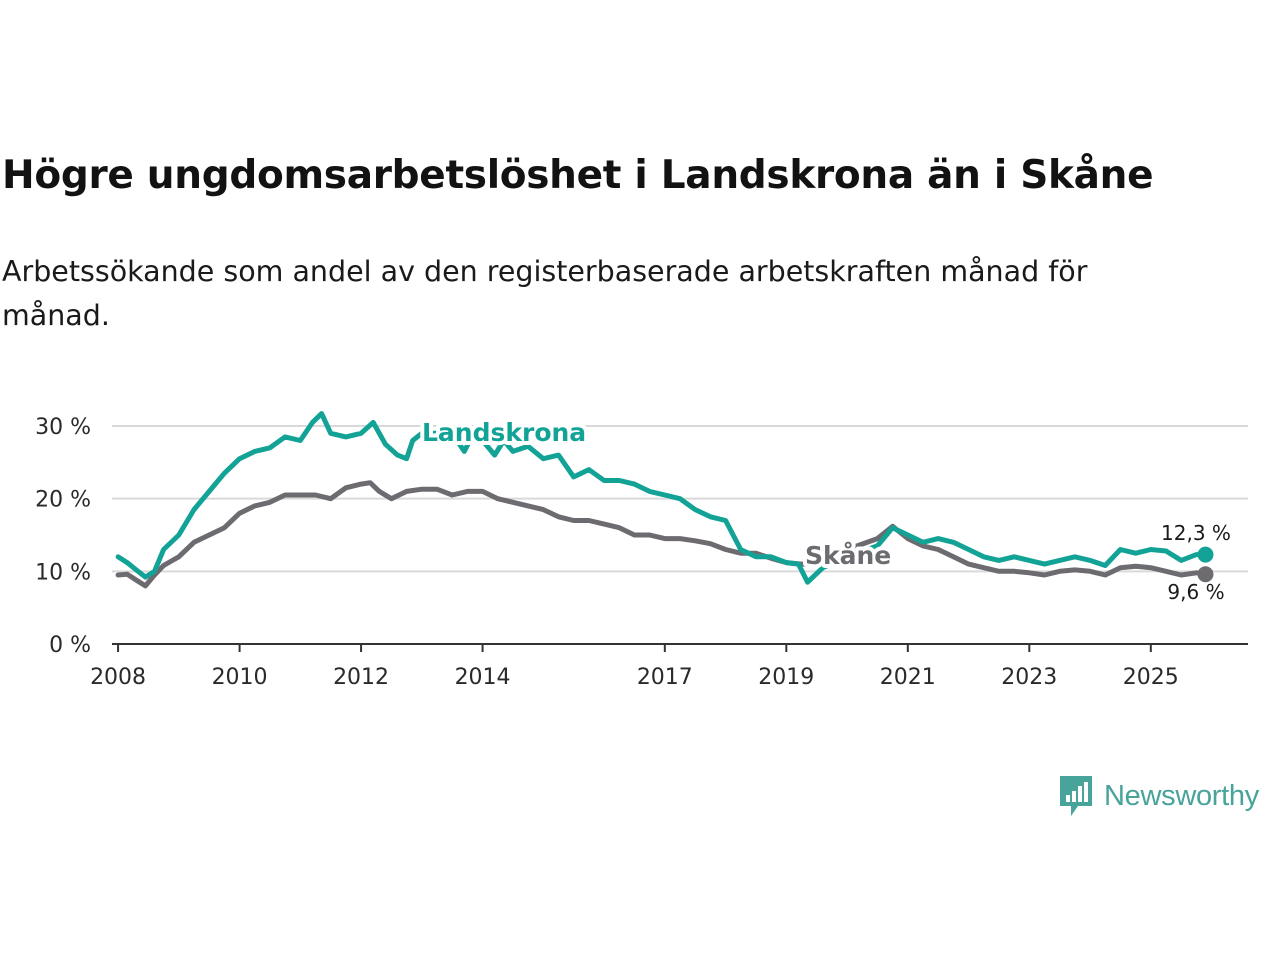 Image resolution: width=1280 pixels, height=960 pixels. I want to click on x-tick-label: 2014, so click(483, 677).